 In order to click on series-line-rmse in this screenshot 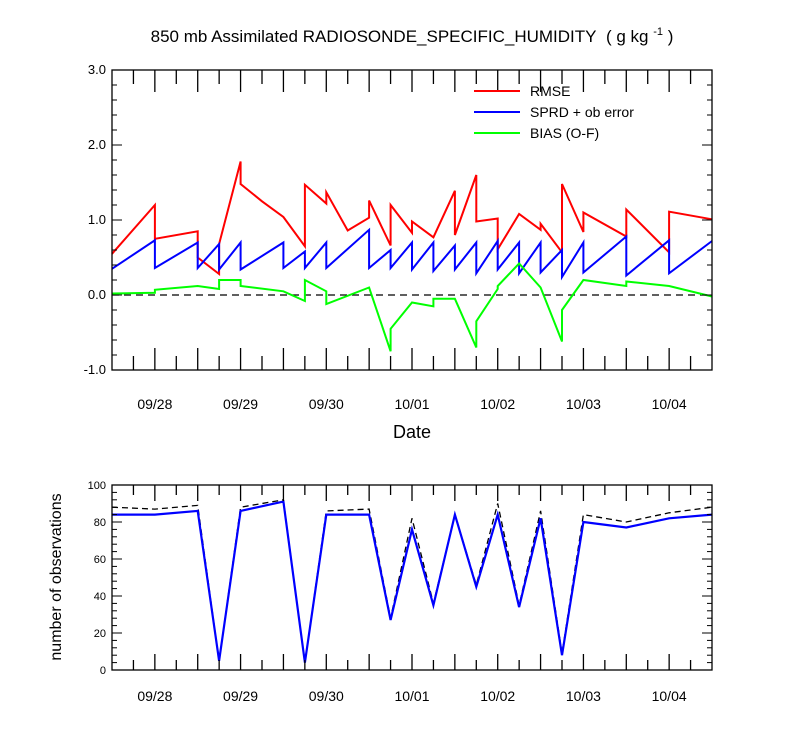, I will do `click(412, 219)`.